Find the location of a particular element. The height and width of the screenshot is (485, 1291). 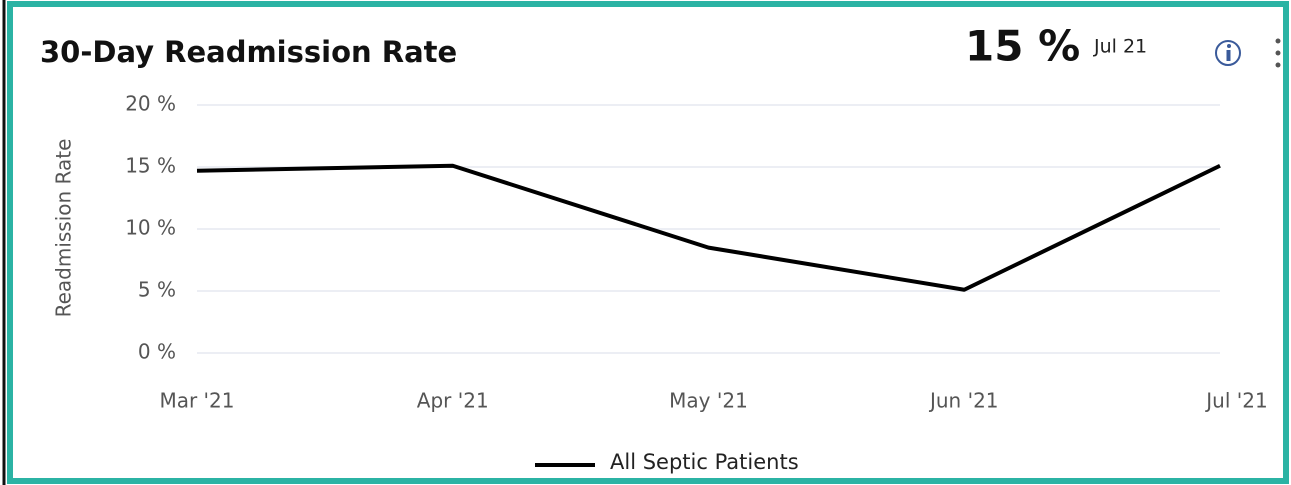

x-tick-label: May '21 is located at coordinates (708, 401).